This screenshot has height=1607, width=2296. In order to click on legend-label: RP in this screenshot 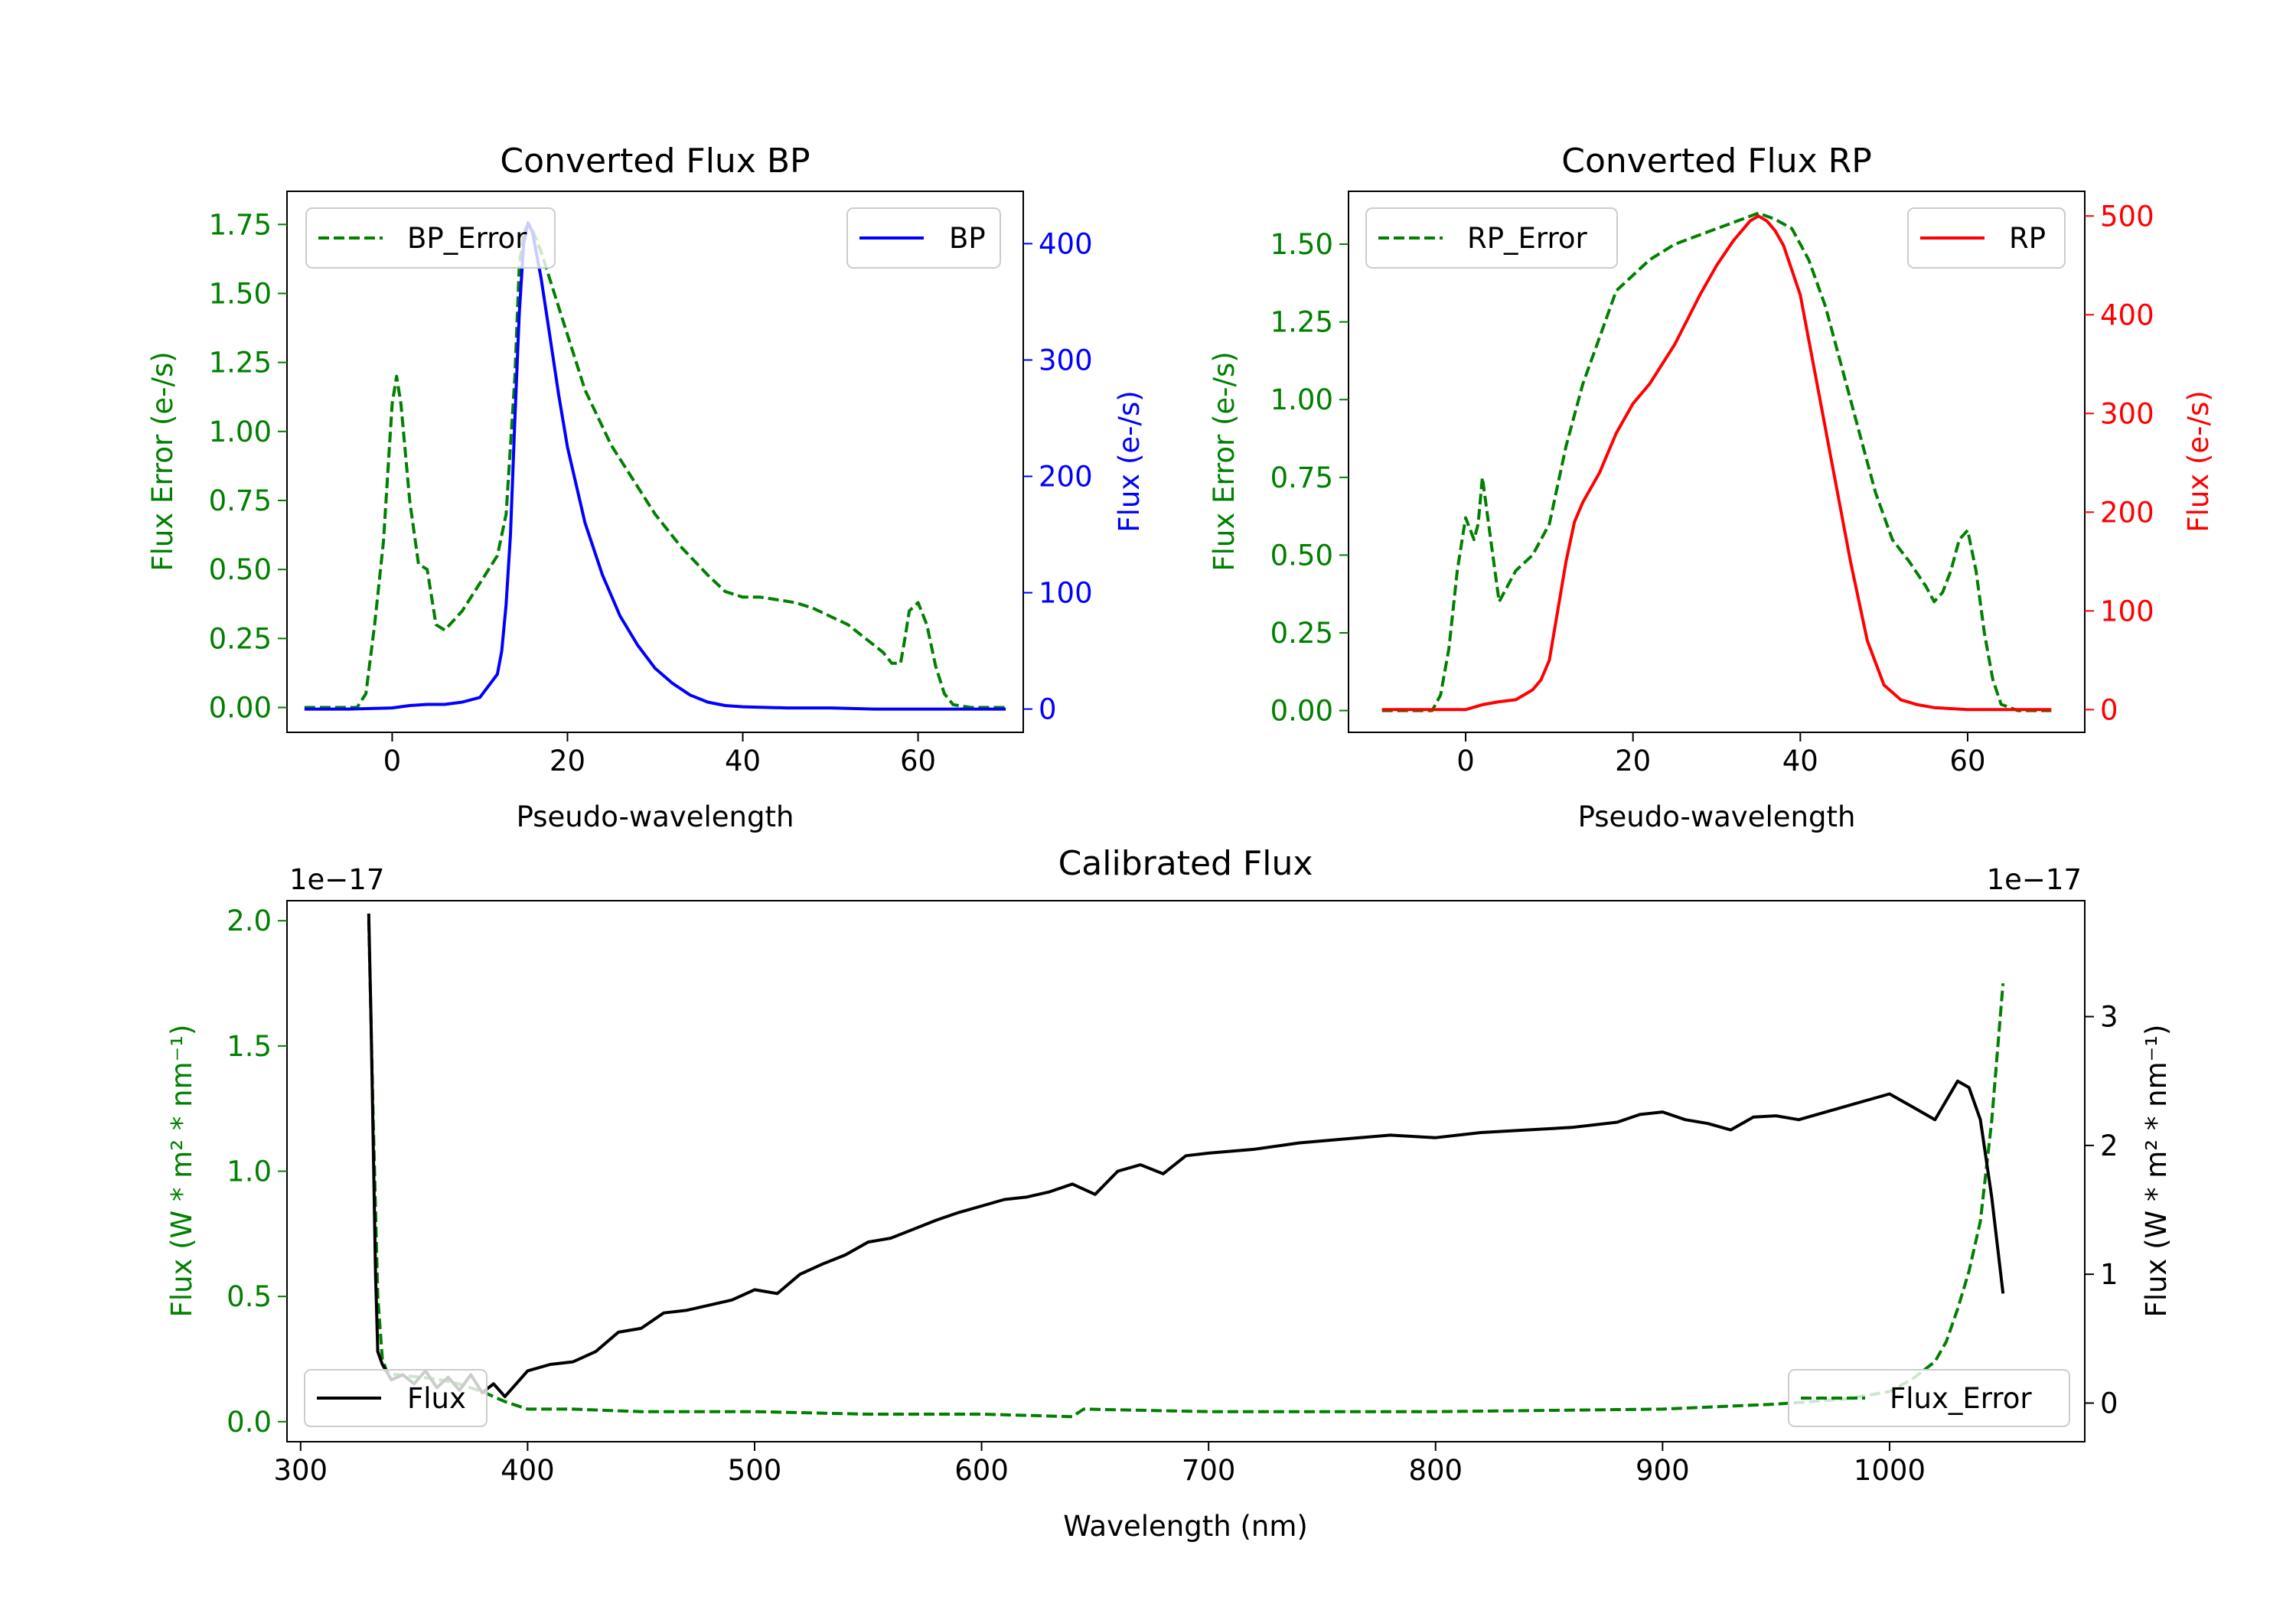, I will do `click(2027, 239)`.